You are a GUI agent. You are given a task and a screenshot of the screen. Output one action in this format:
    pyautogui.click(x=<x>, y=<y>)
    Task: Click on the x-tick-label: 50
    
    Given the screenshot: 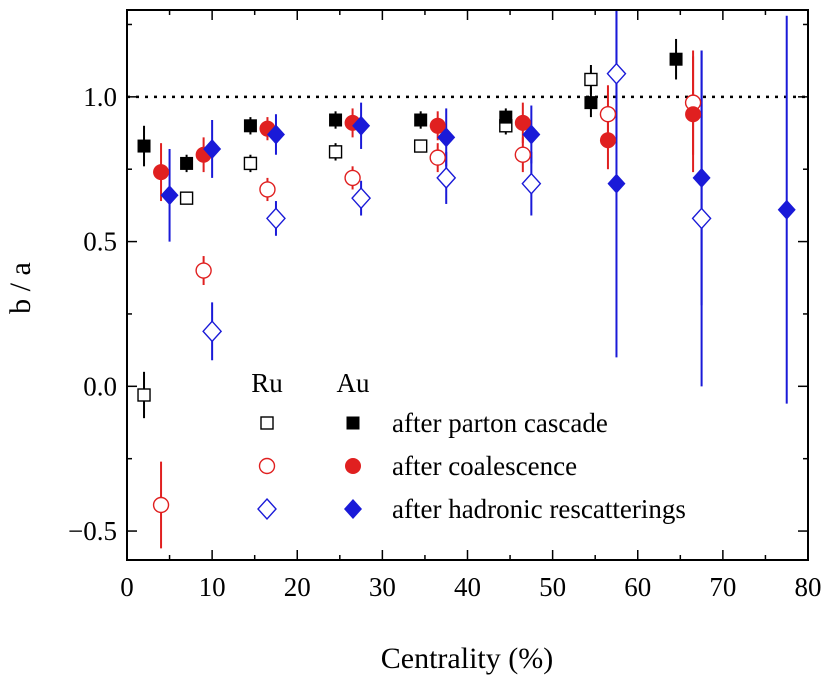 What is the action you would take?
    pyautogui.click(x=552, y=587)
    